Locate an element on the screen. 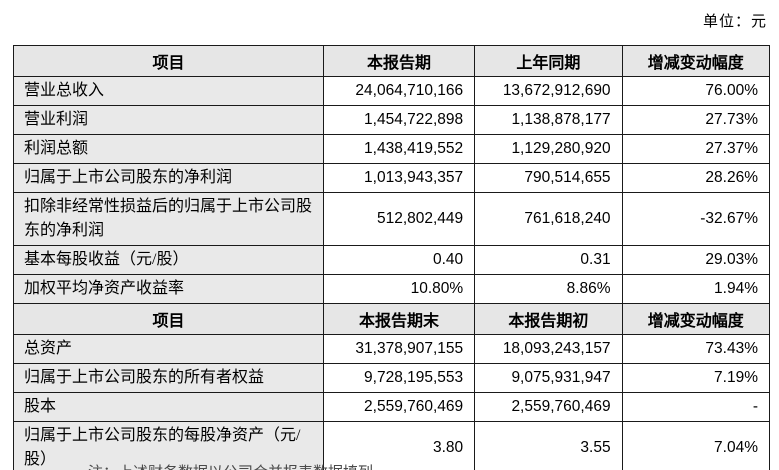  row-change: 73.43% is located at coordinates (696, 349).